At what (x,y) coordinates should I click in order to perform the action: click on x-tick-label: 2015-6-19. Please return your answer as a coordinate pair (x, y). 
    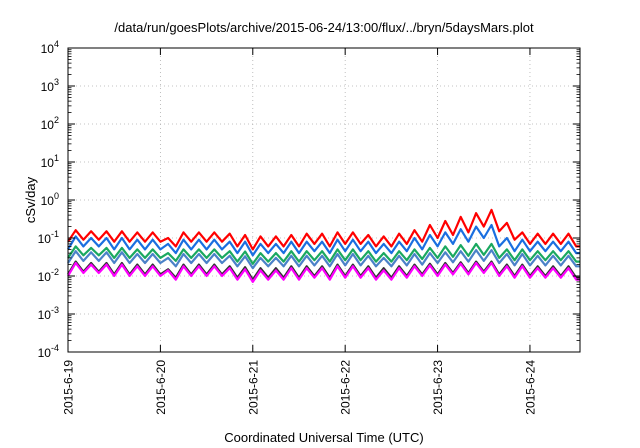
    Looking at the image, I should click on (69, 387).